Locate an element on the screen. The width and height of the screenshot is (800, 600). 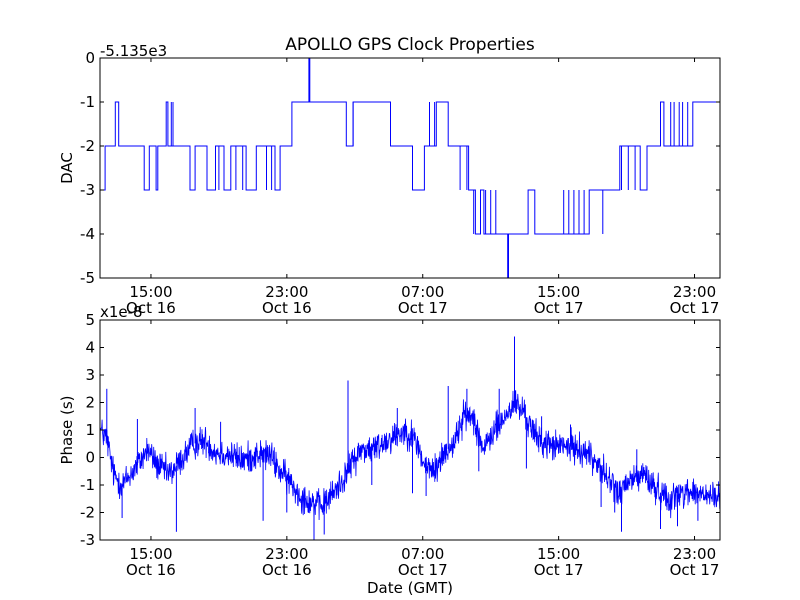
y-tick-label: 2 is located at coordinates (90, 403).